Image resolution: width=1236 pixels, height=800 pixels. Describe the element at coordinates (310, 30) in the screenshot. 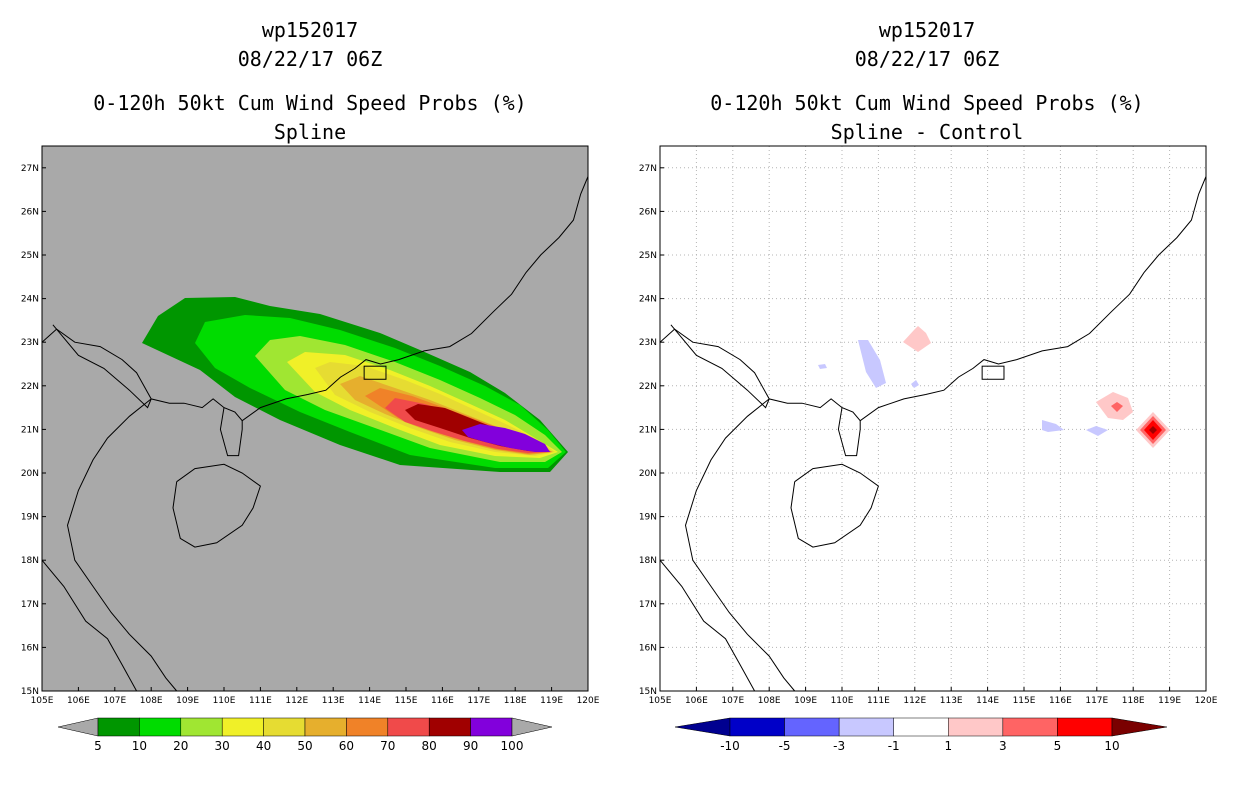

I see `left-title-storm: wp152017` at that location.